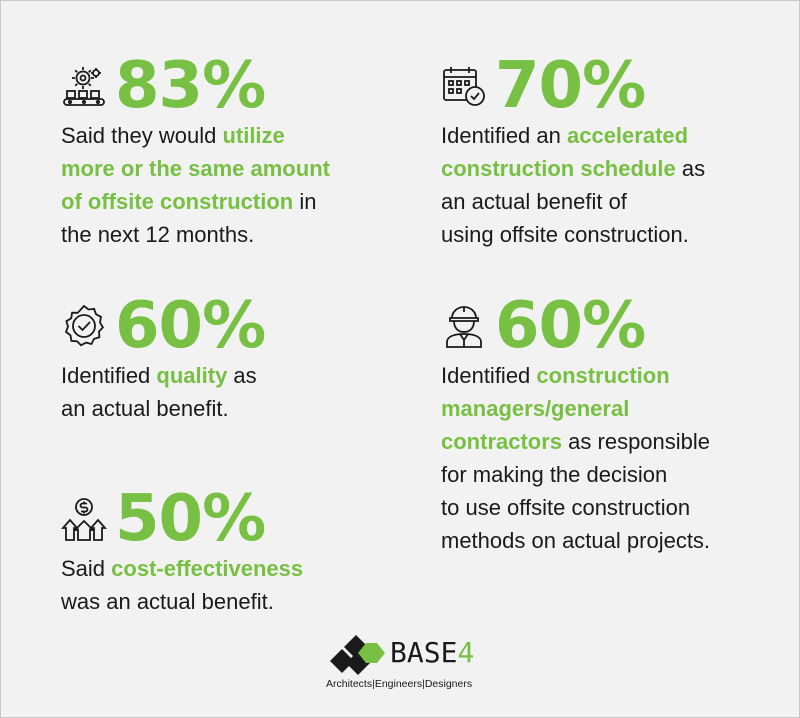 The width and height of the screenshot is (800, 718). I want to click on logo-mark-icon, so click(357, 655).